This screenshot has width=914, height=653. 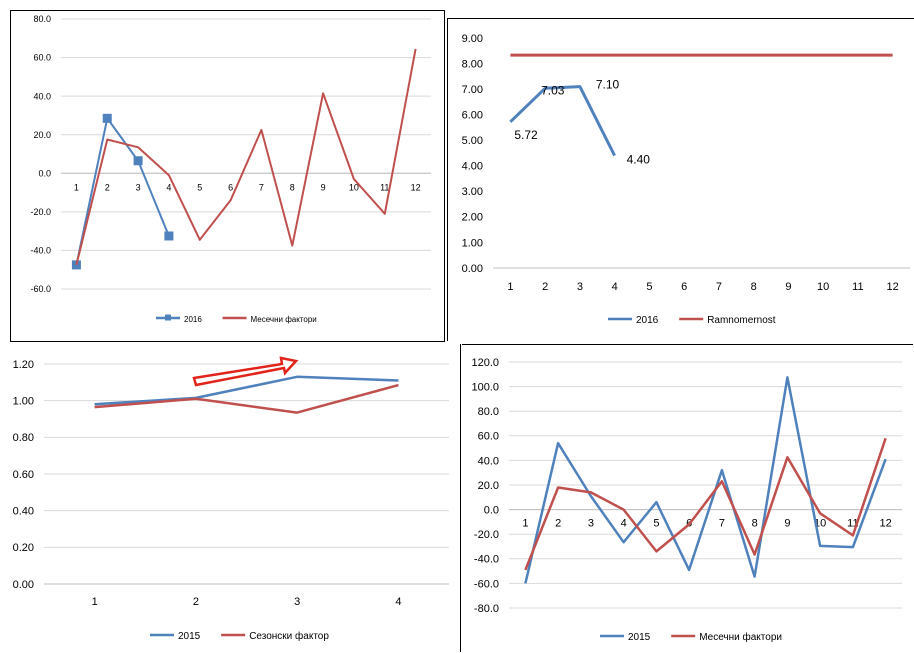 I want to click on data-label: 4.40, so click(x=639, y=160).